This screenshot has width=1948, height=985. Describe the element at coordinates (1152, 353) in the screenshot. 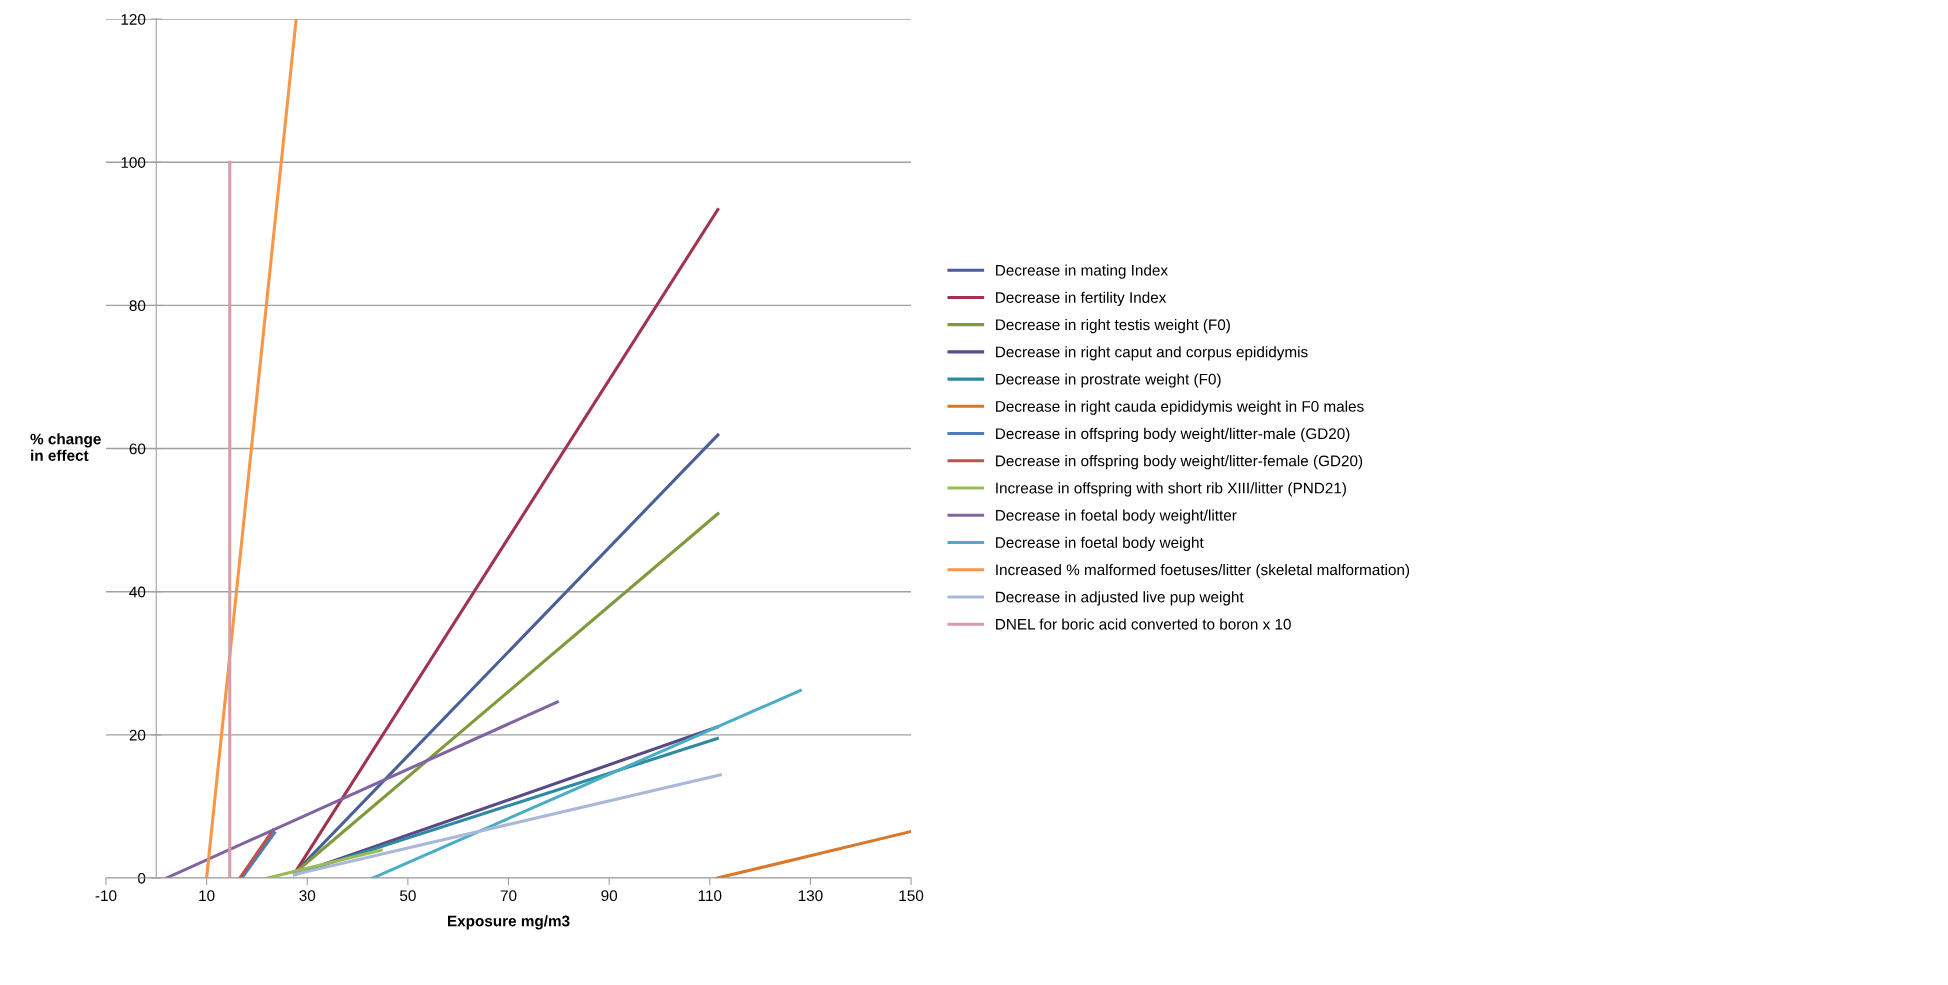

I see `legend-label: Decrease in right caput and corpus epididymis` at that location.